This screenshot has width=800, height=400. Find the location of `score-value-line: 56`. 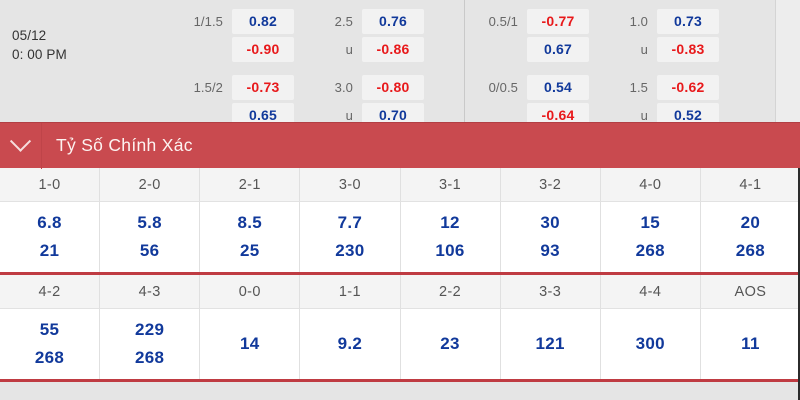

score-value-line: 56 is located at coordinates (149, 250).